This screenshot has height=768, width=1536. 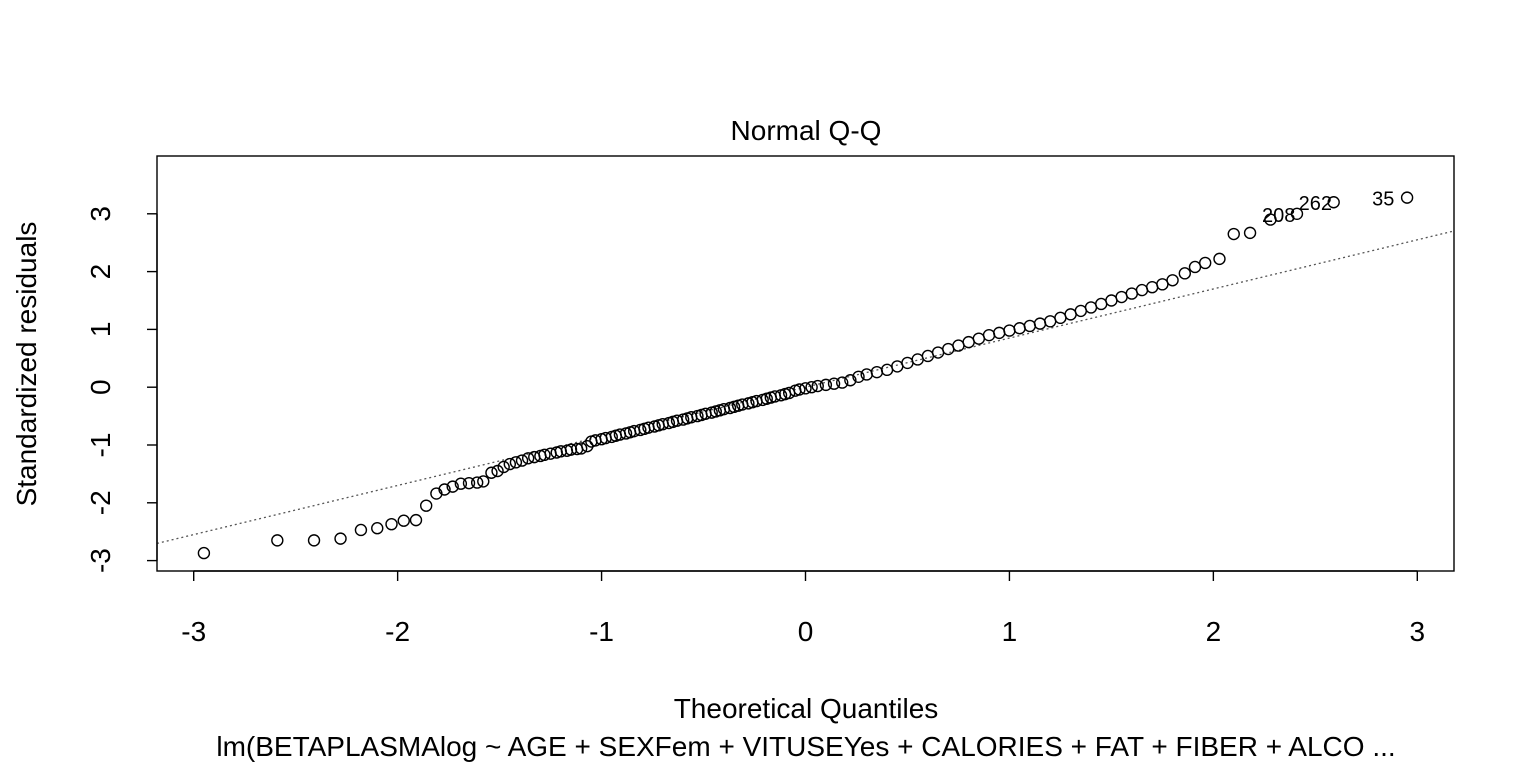 What do you see at coordinates (100, 387) in the screenshot?
I see `y-tick-label: 0` at bounding box center [100, 387].